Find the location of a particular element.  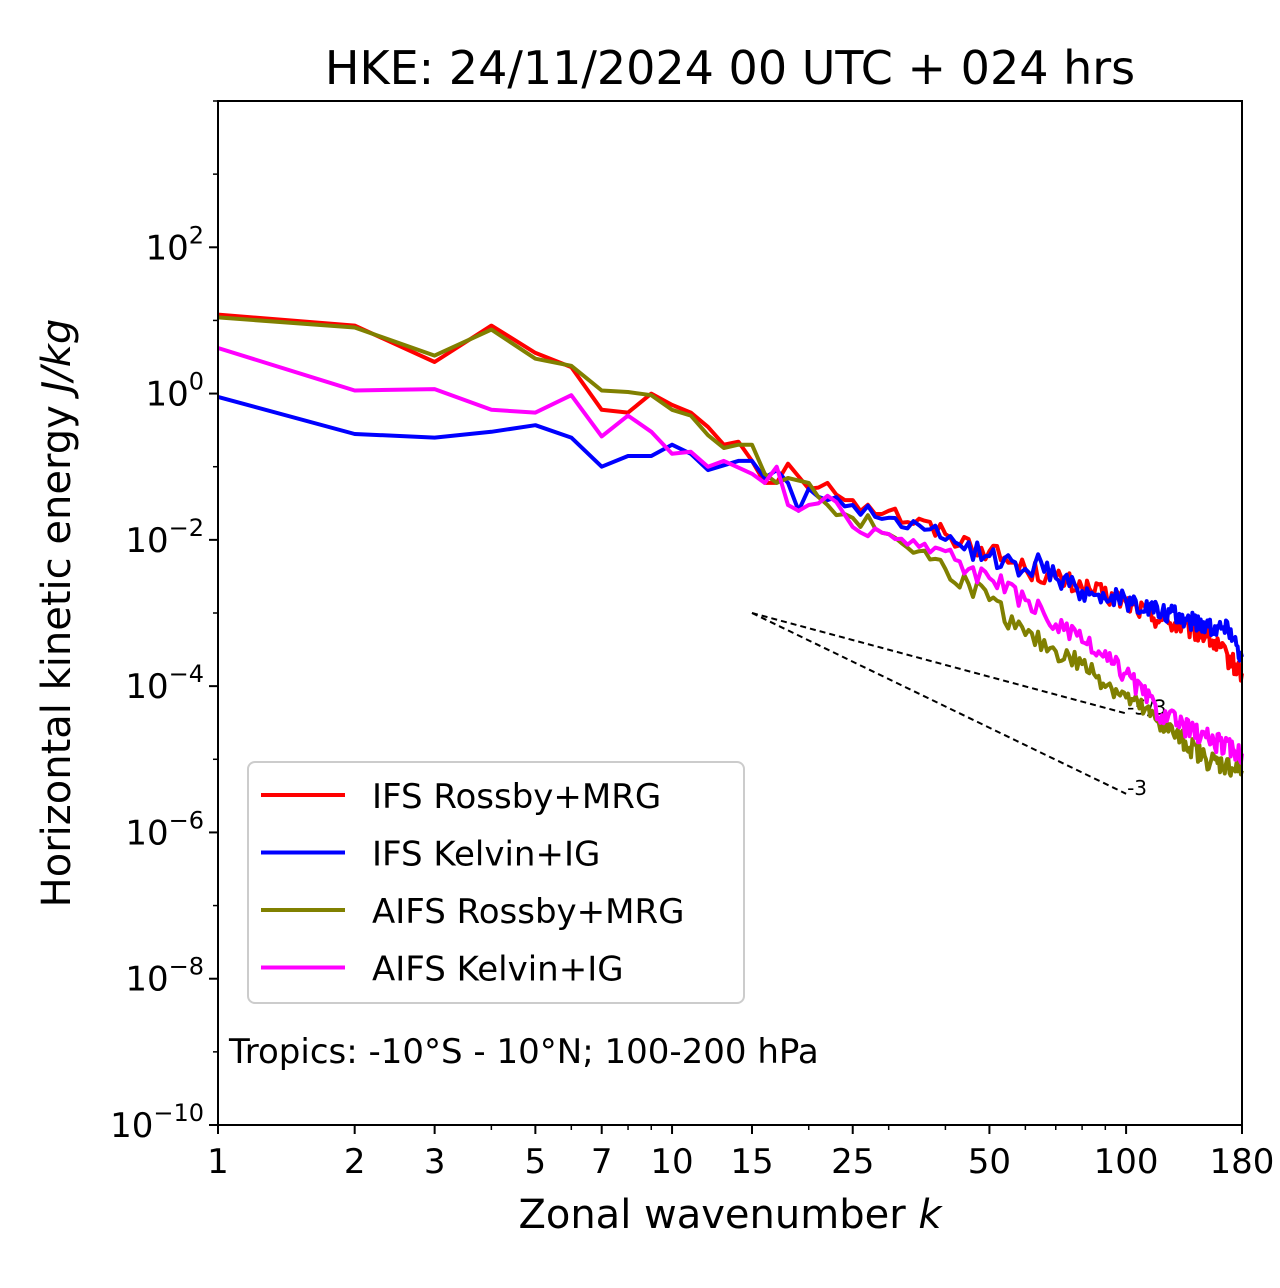

chart-title: HKE: 24/11/2024 00 UTC + 024 hrs is located at coordinates (730, 68).